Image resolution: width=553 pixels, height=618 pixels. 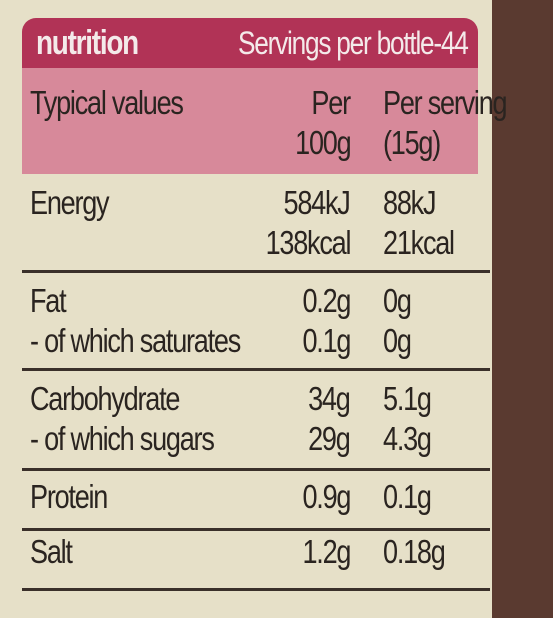 What do you see at coordinates (353, 43) in the screenshot?
I see `servings: Servings per bottle-44` at bounding box center [353, 43].